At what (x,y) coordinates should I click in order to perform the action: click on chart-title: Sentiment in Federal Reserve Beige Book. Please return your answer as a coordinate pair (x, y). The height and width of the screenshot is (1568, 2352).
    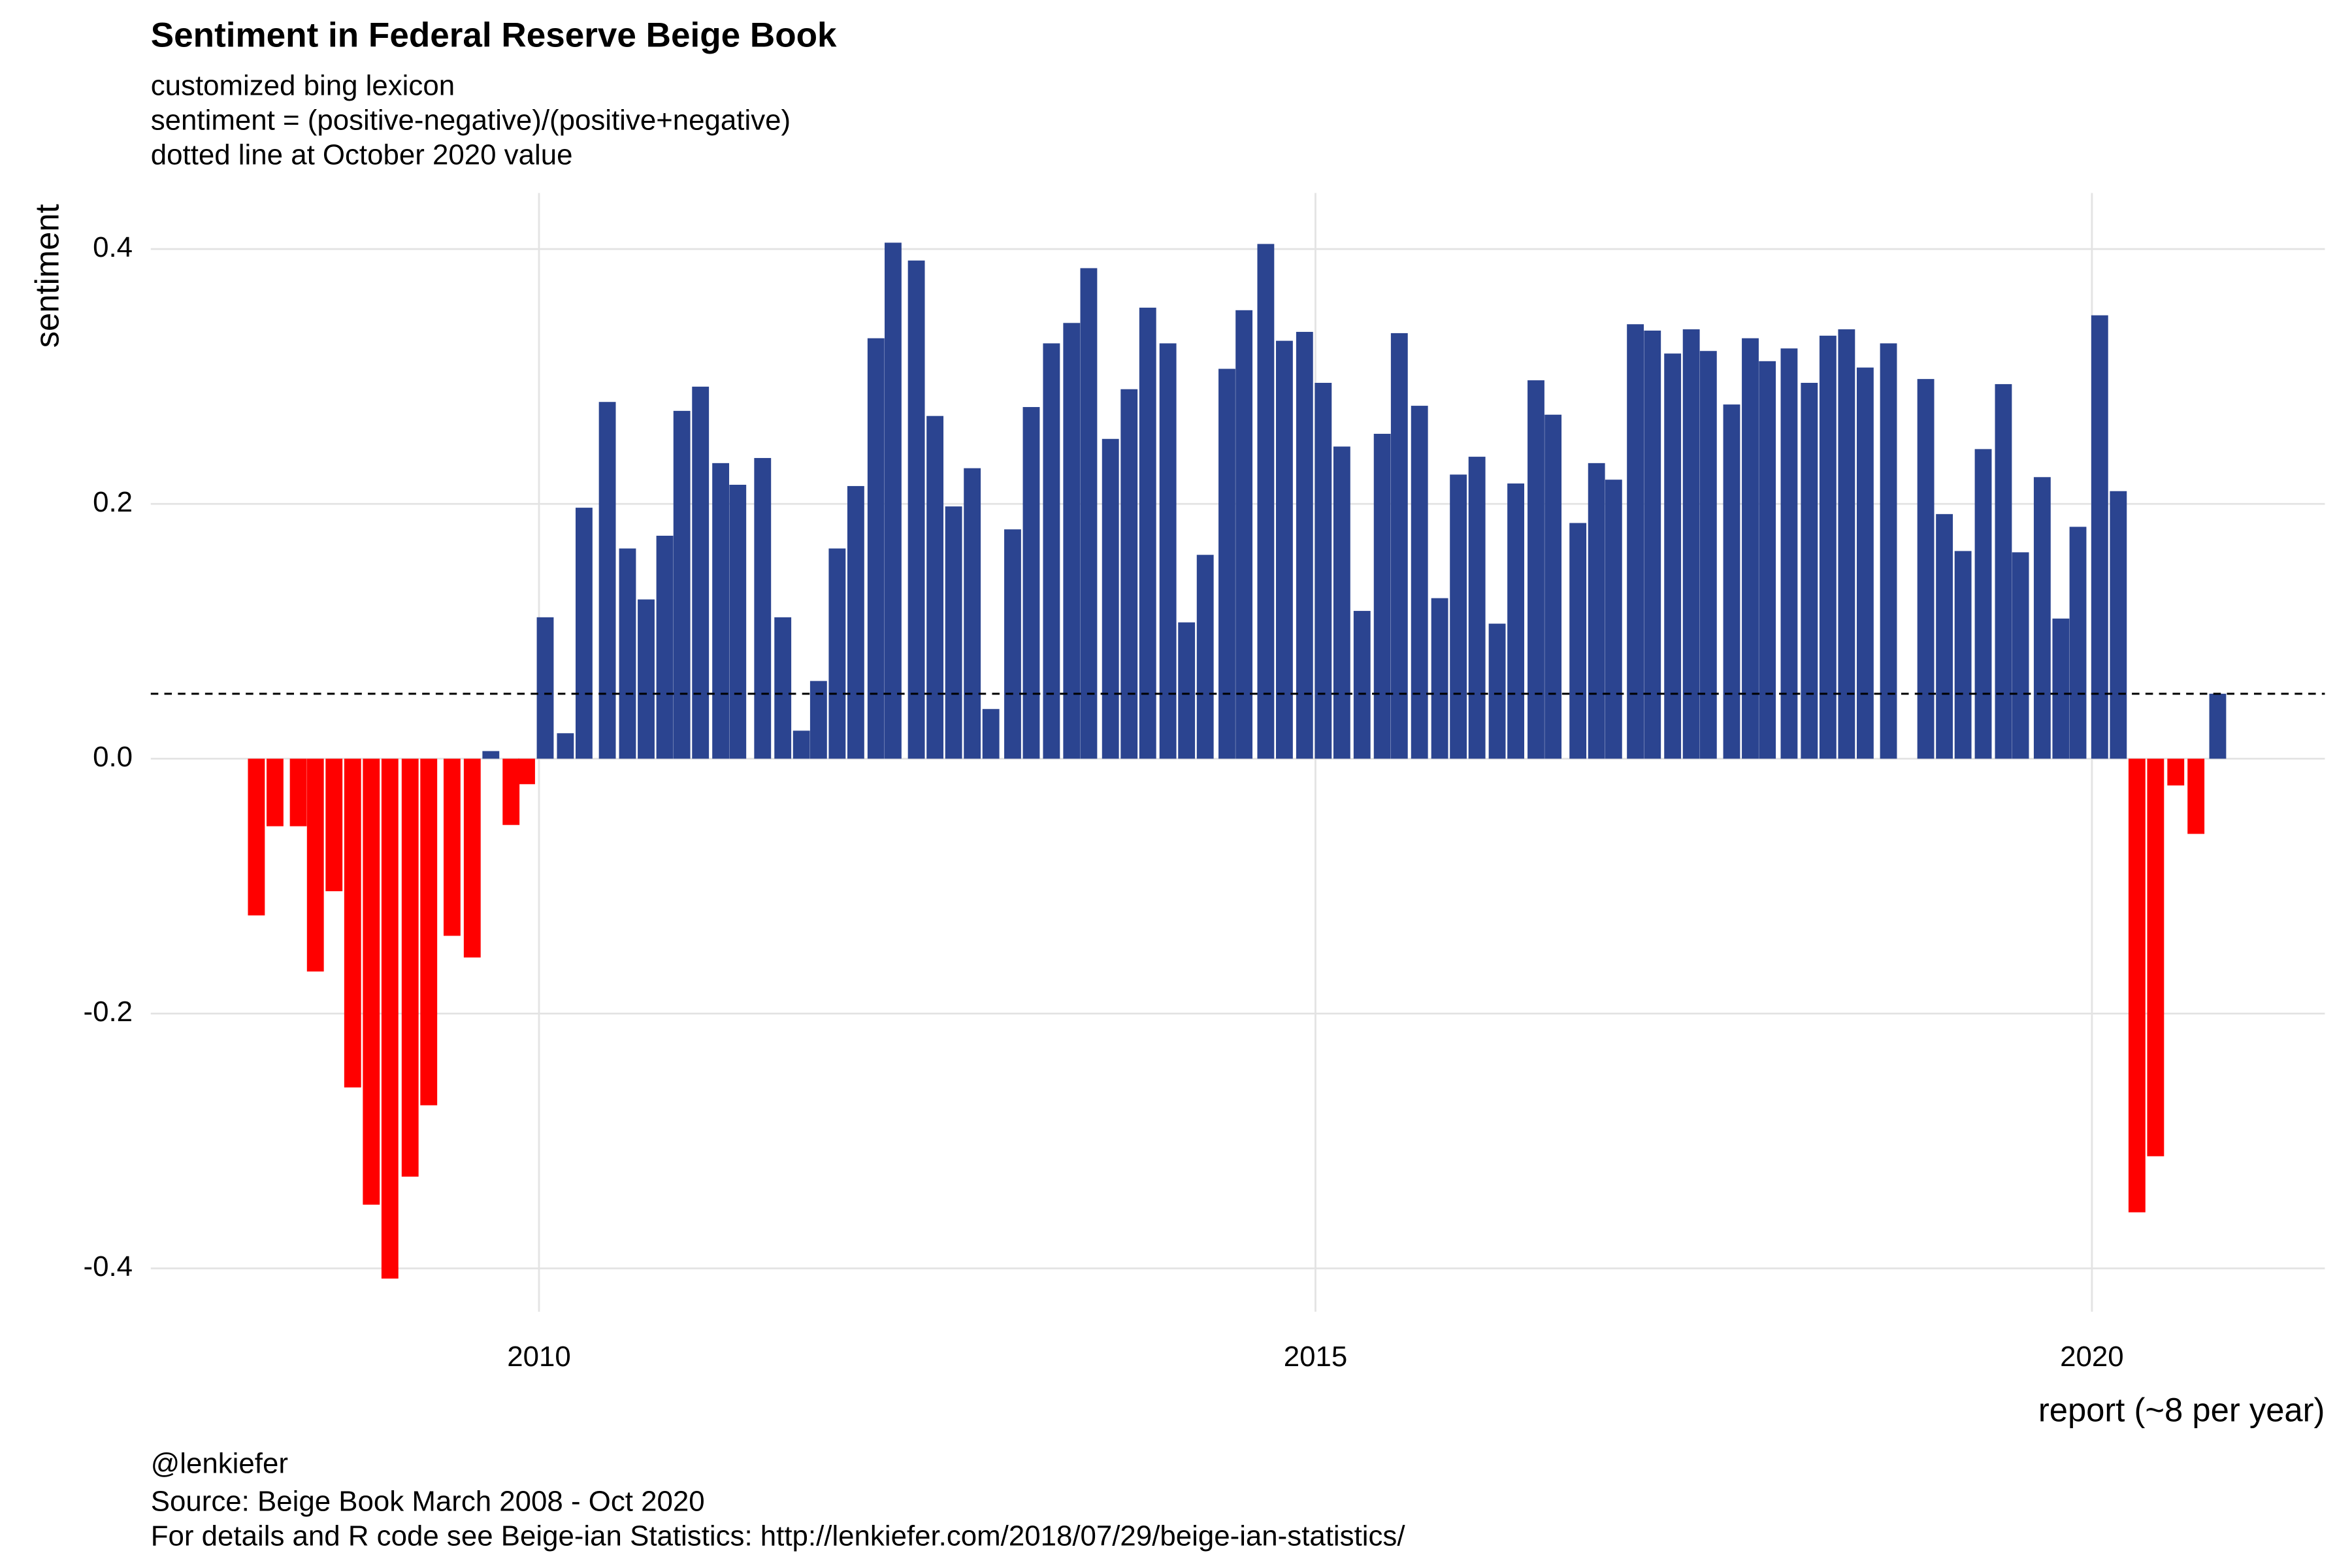
    Looking at the image, I should click on (494, 35).